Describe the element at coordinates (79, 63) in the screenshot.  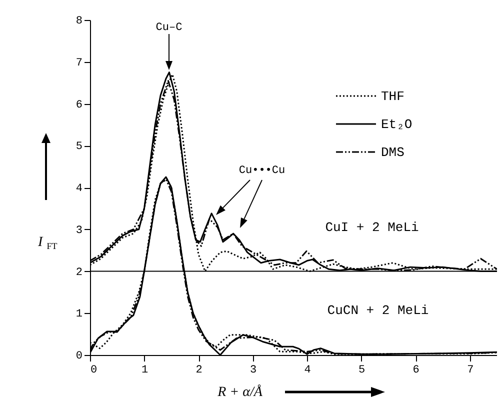
I see `y-tick-label: 7` at that location.